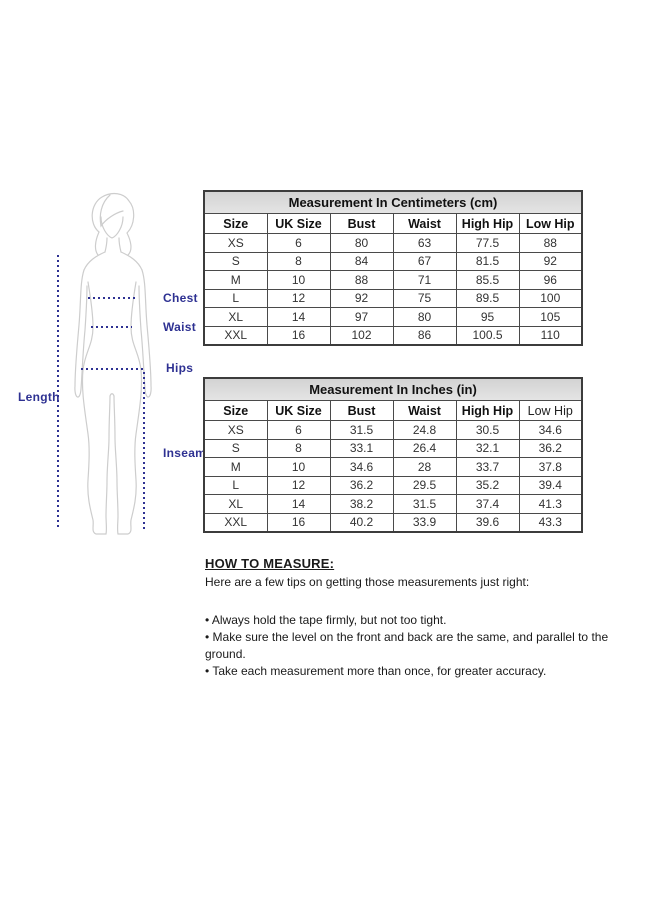 The width and height of the screenshot is (660, 900). What do you see at coordinates (550, 504) in the screenshot?
I see `table-cell: 41.3` at bounding box center [550, 504].